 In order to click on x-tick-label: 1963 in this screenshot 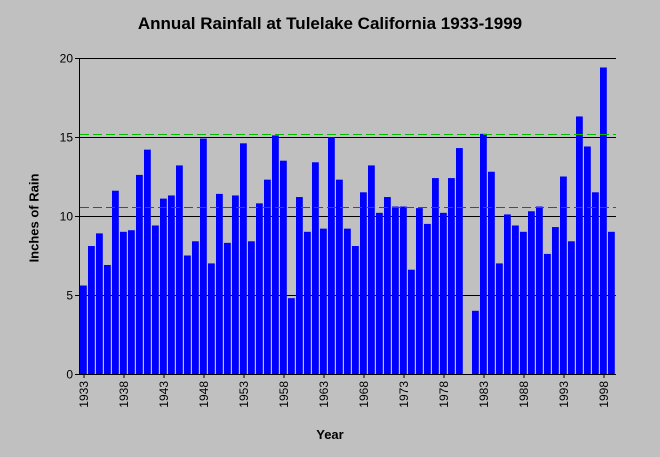, I will do `click(324, 394)`.